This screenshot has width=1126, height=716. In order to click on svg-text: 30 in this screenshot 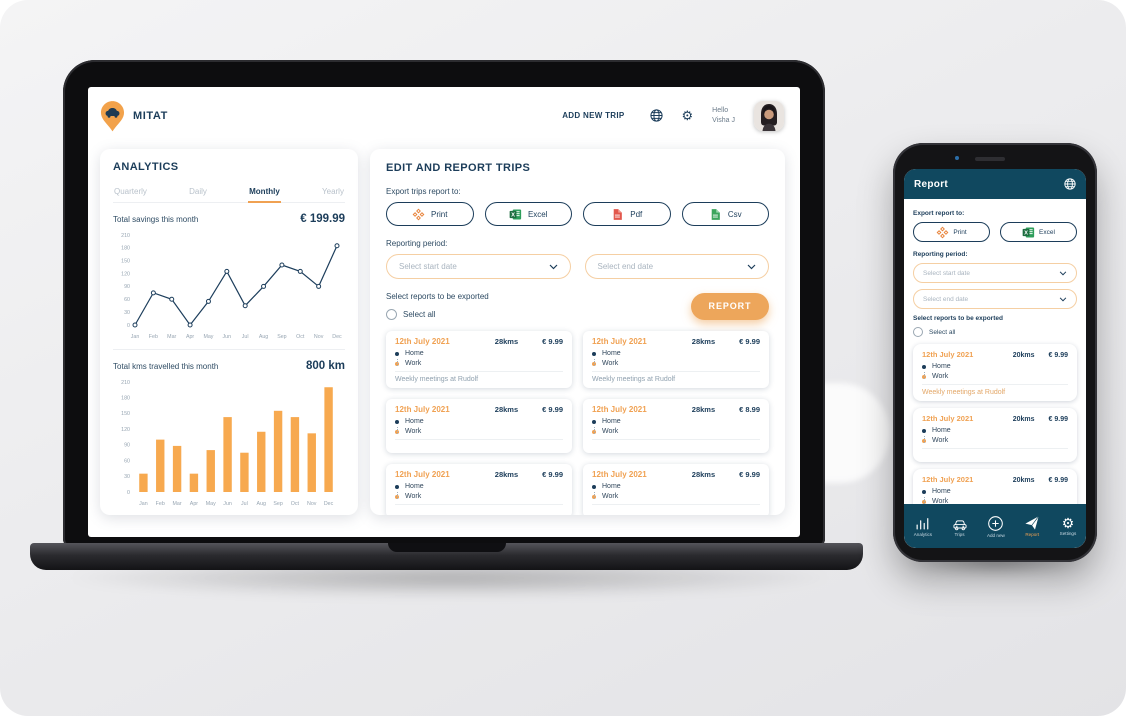, I will do `click(127, 477)`.